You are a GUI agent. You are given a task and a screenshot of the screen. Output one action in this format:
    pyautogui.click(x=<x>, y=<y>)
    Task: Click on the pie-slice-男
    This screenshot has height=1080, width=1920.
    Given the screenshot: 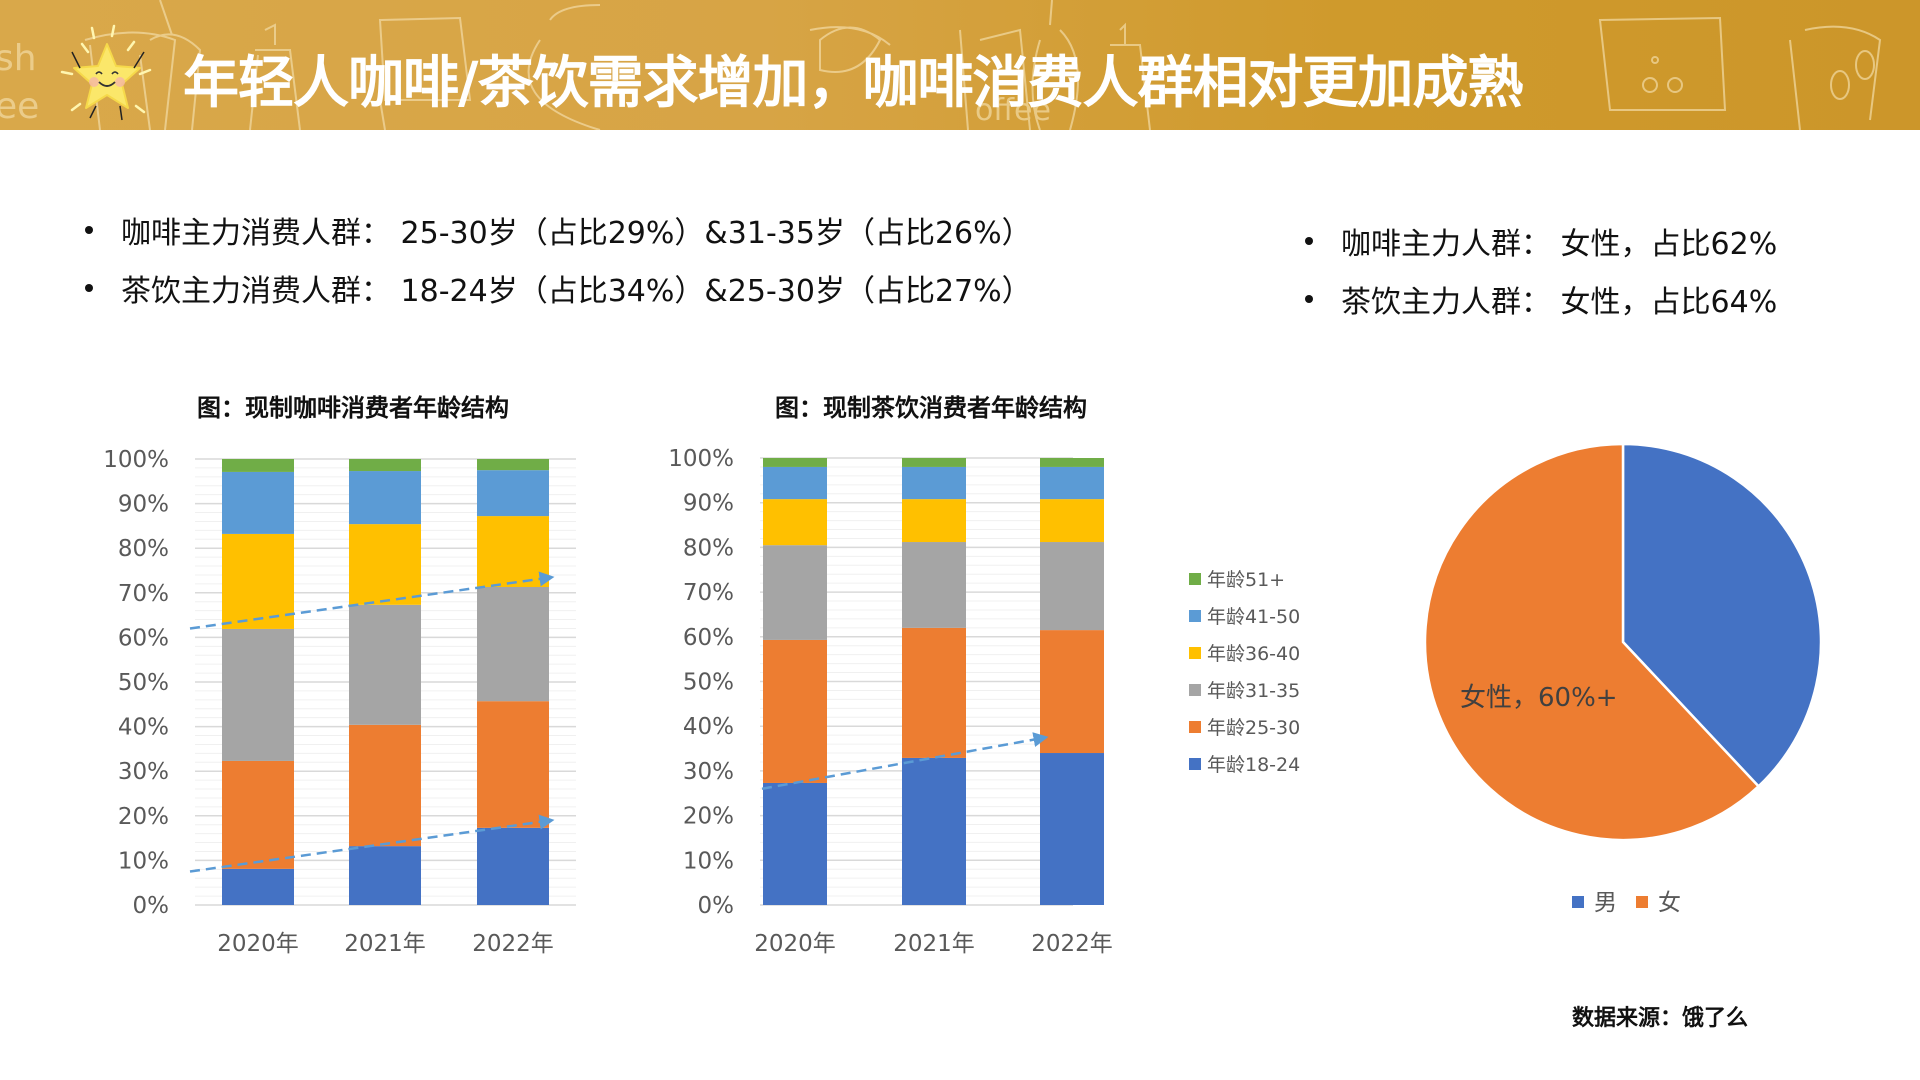 What is the action you would take?
    pyautogui.click(x=1722, y=615)
    